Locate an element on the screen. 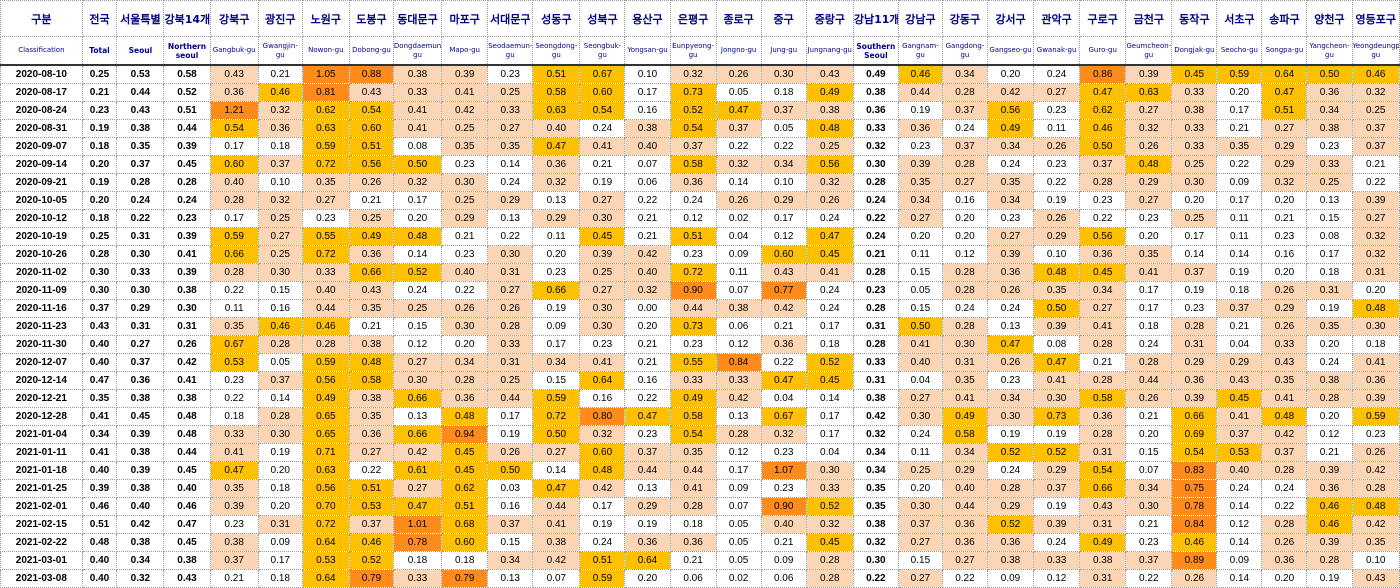 The height and width of the screenshot is (588, 1400). value-cell: 0.25 is located at coordinates (417, 308).